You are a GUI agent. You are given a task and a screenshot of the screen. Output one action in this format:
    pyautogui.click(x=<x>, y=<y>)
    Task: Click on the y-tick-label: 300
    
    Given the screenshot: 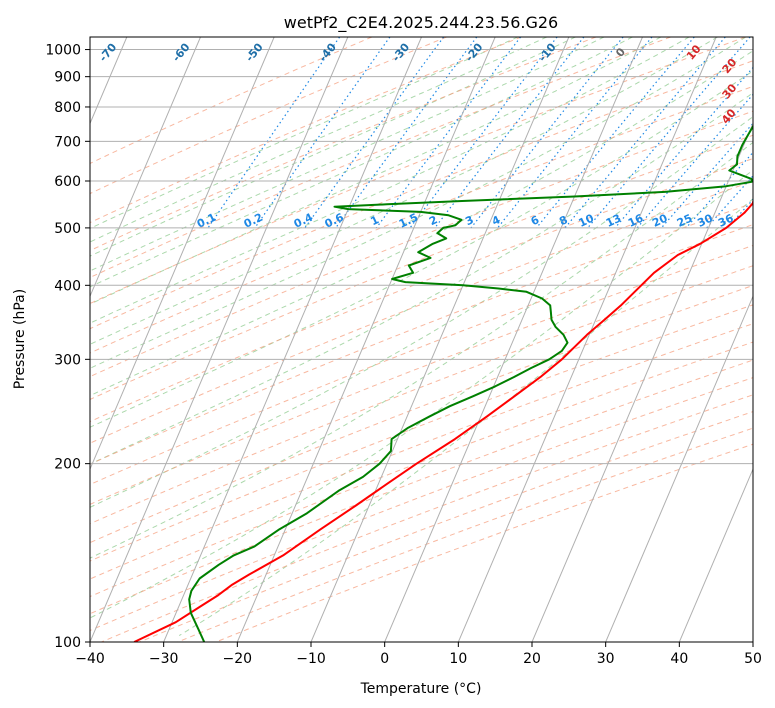 What is the action you would take?
    pyautogui.click(x=67, y=360)
    